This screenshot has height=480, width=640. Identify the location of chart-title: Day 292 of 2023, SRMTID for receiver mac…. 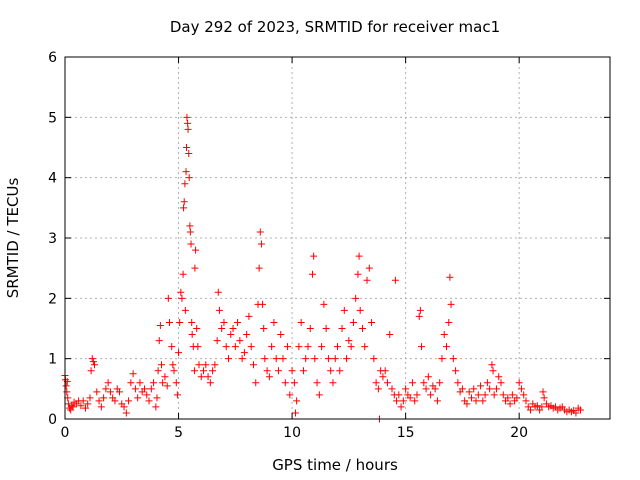
(335, 27).